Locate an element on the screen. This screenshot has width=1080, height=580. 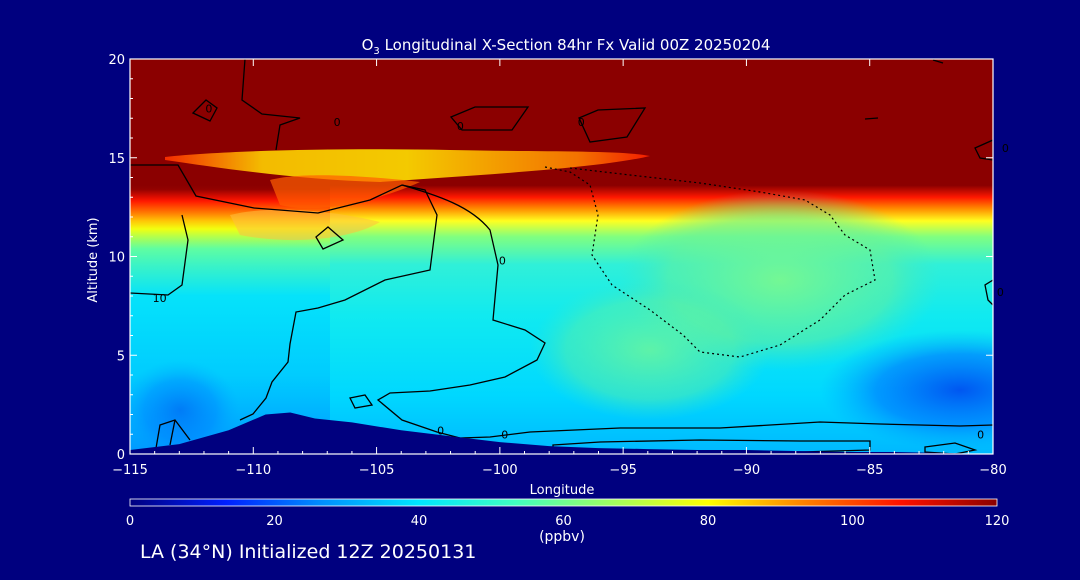
y-tick-label: 15 is located at coordinates (116, 159).